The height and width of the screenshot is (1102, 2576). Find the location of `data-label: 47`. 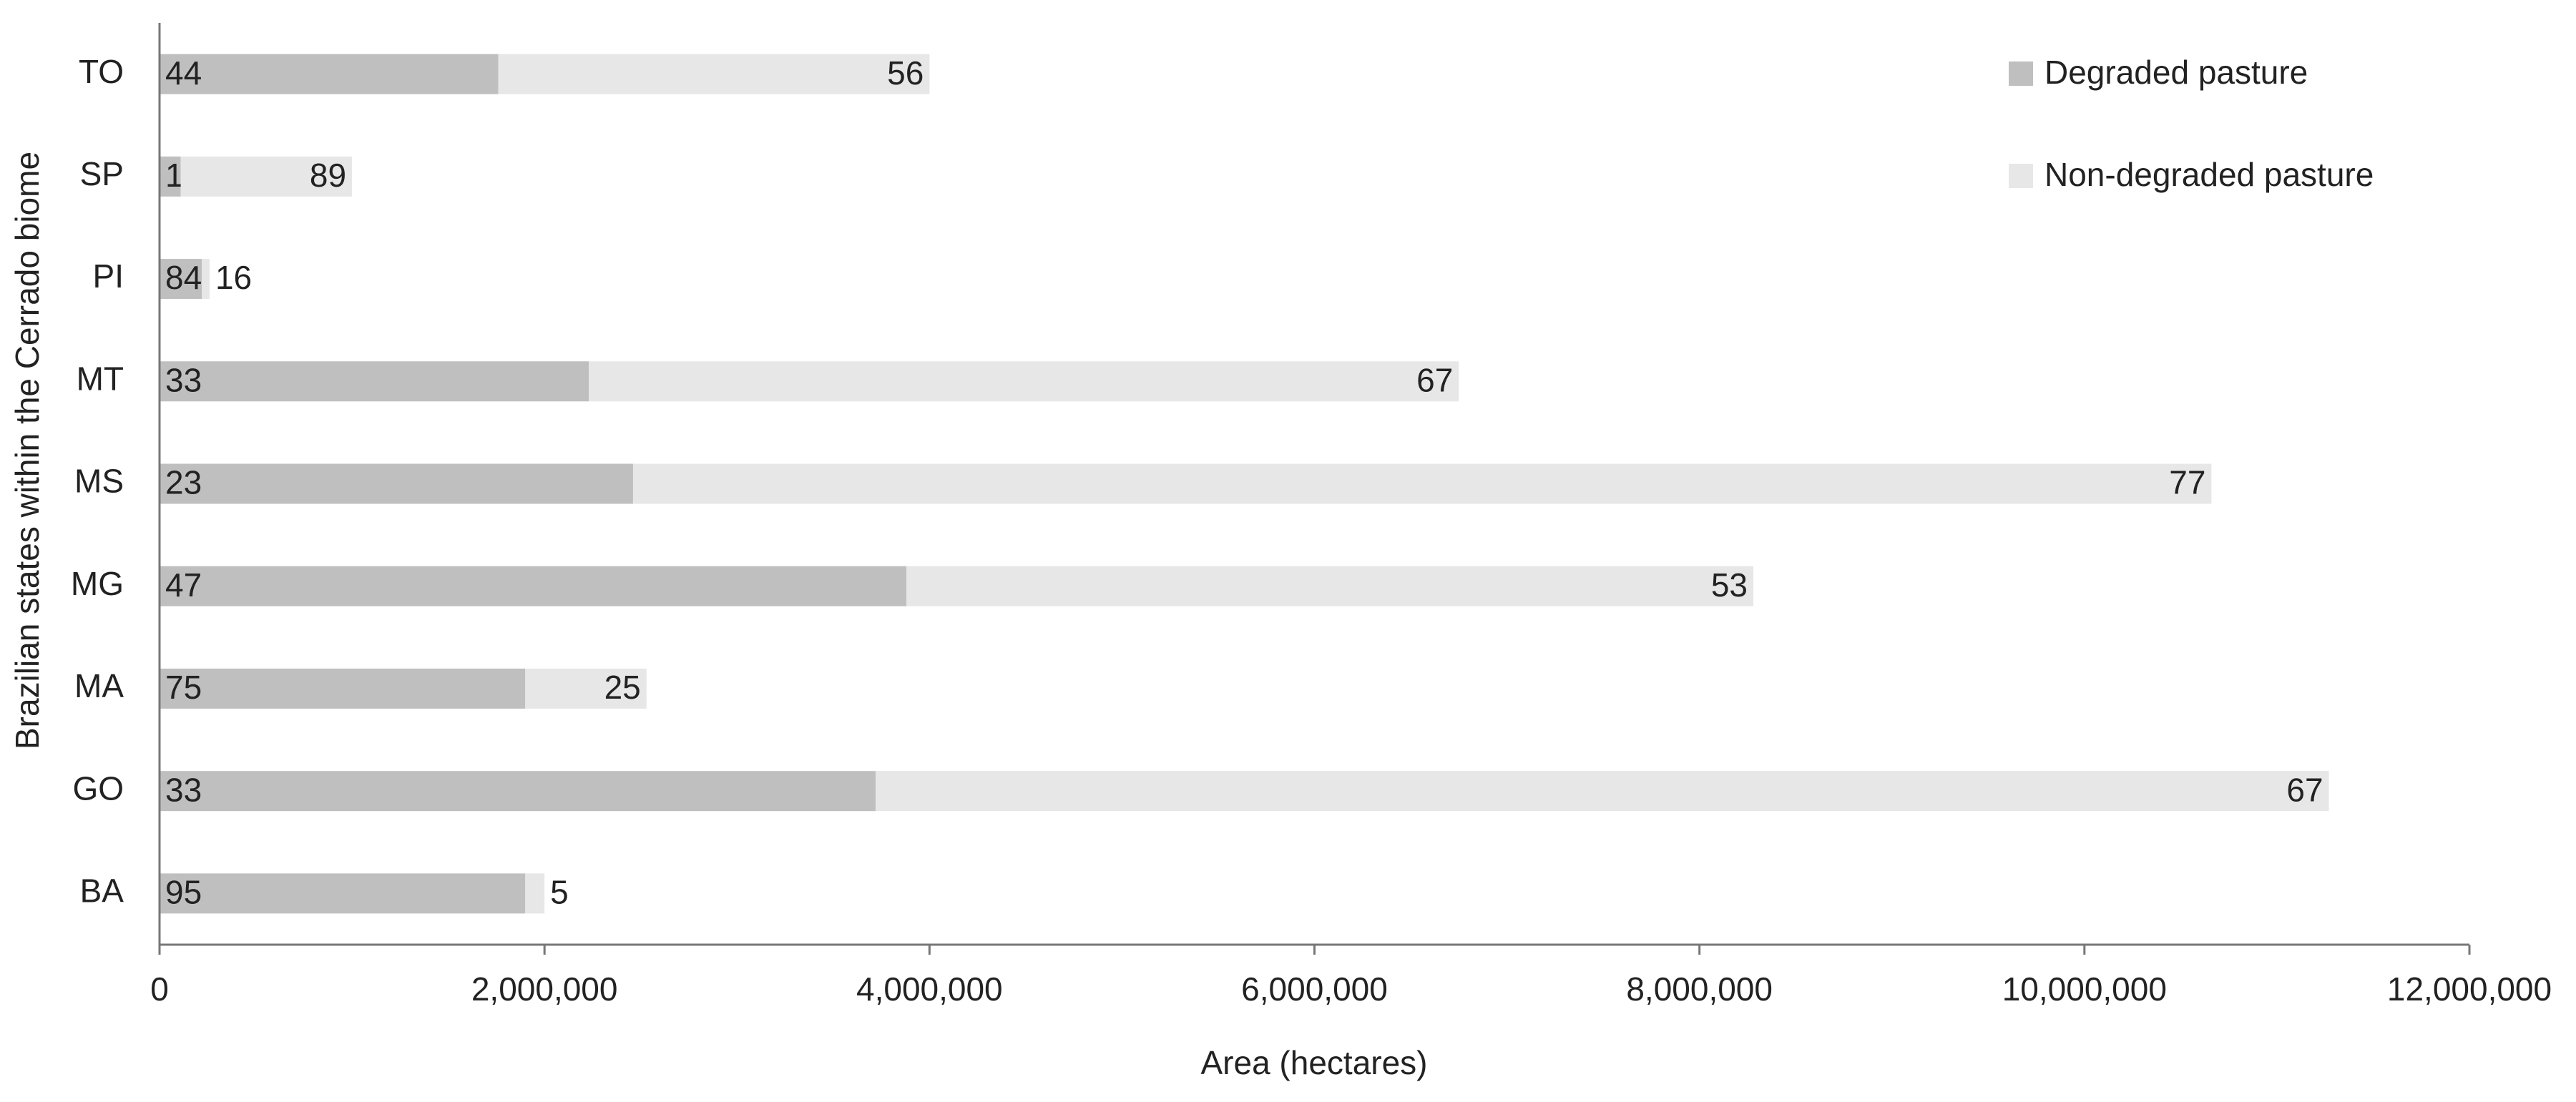

data-label: 47 is located at coordinates (183, 585).